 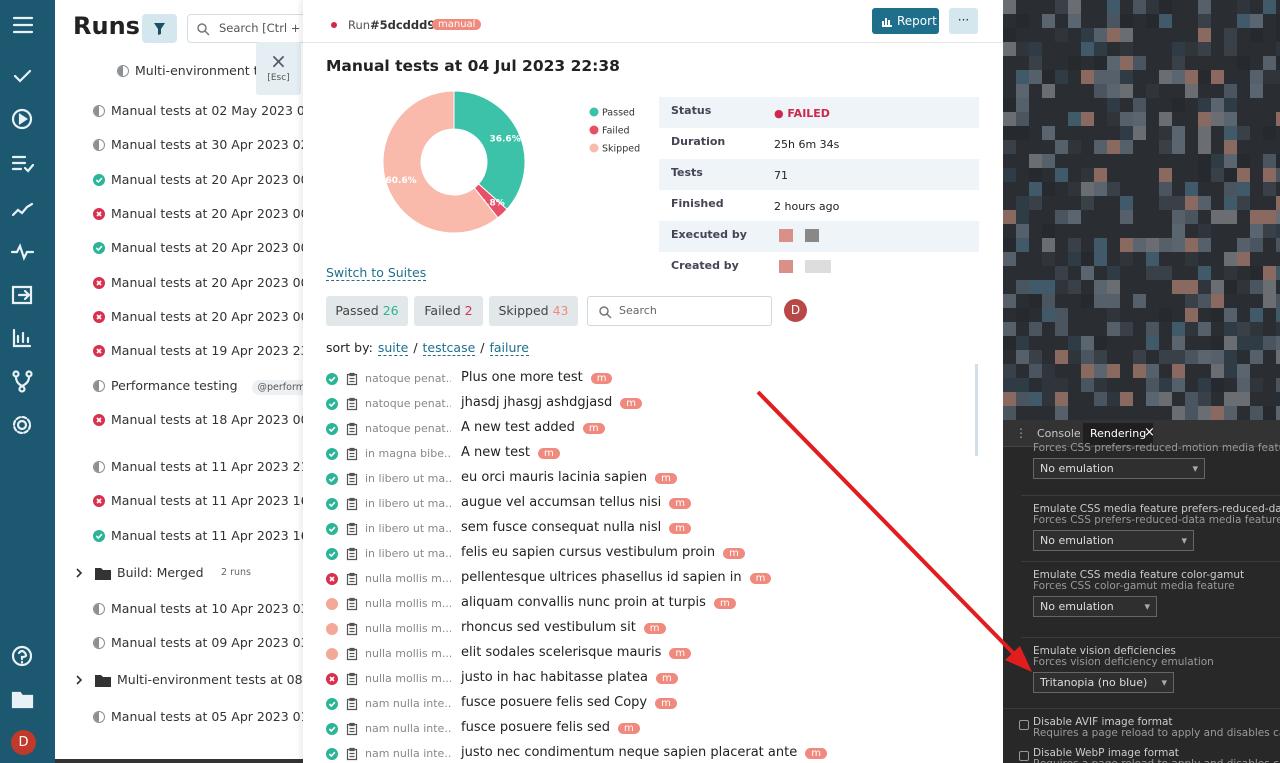 I want to click on filter-button: Passed 26, so click(x=367, y=311).